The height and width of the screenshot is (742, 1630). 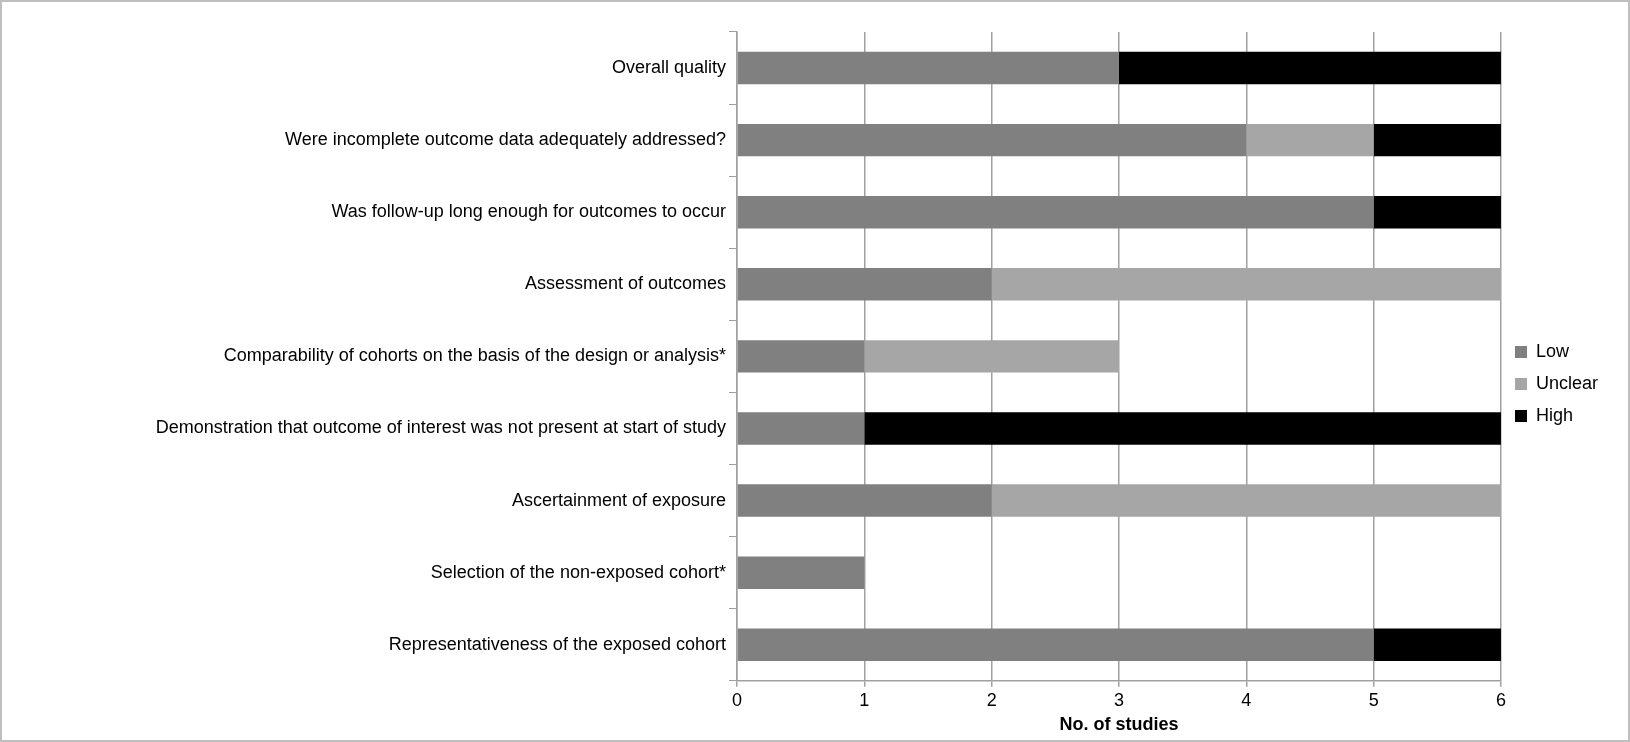 I want to click on x-tick-label: 1, so click(x=864, y=699).